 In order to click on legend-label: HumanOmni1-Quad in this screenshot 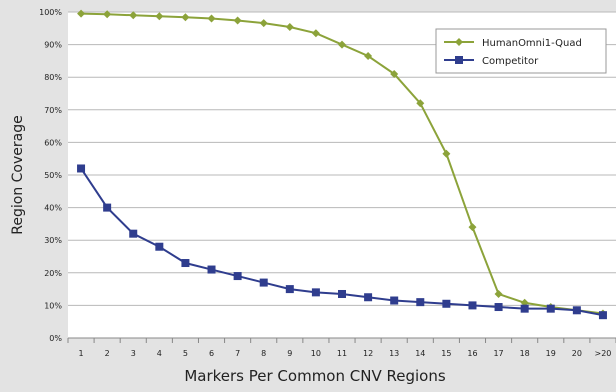, I will do `click(532, 43)`.